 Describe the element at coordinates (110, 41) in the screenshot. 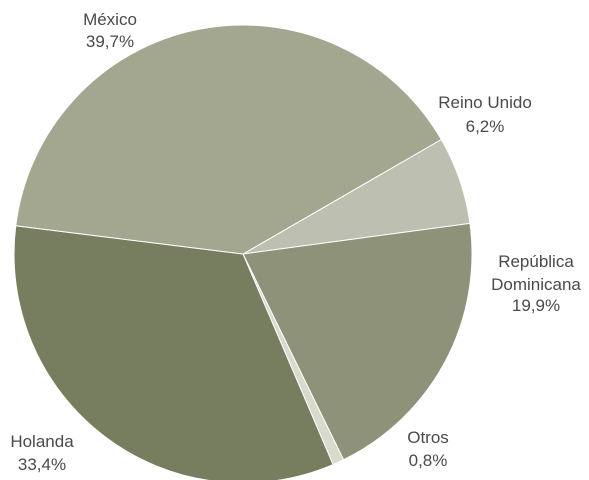

I see `label-mexico-value: 39,7%` at that location.